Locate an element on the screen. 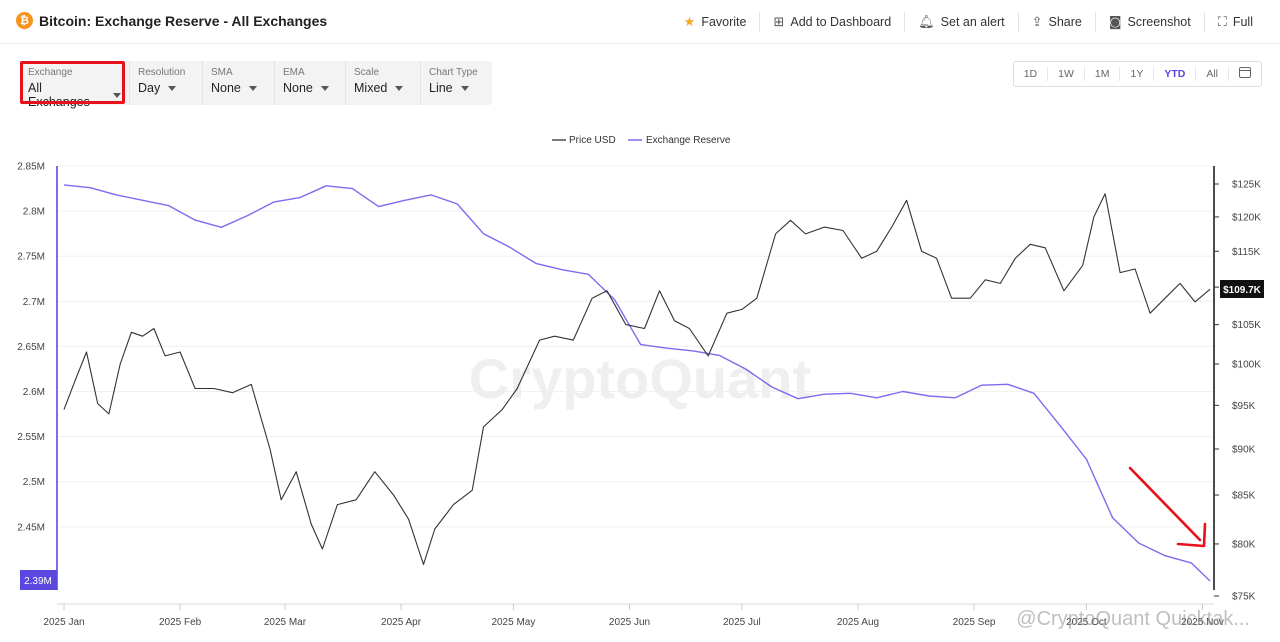  set-alert-button: 🔔︎ Set an alert is located at coordinates (960, 22).